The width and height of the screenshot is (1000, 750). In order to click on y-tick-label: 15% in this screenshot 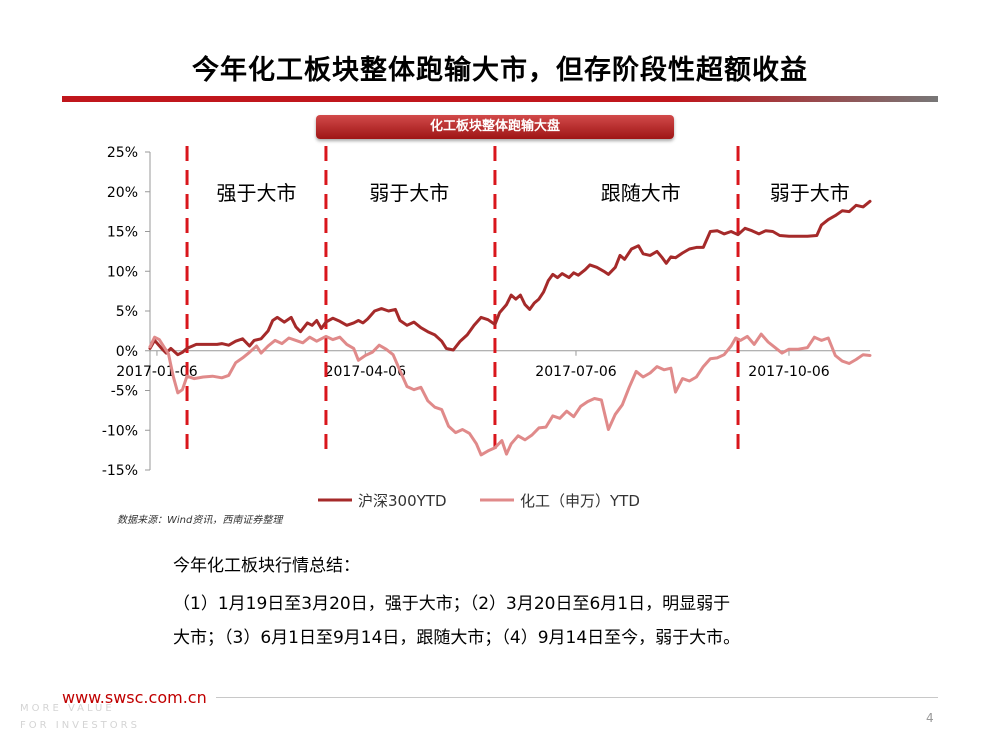, I will do `click(122, 233)`.